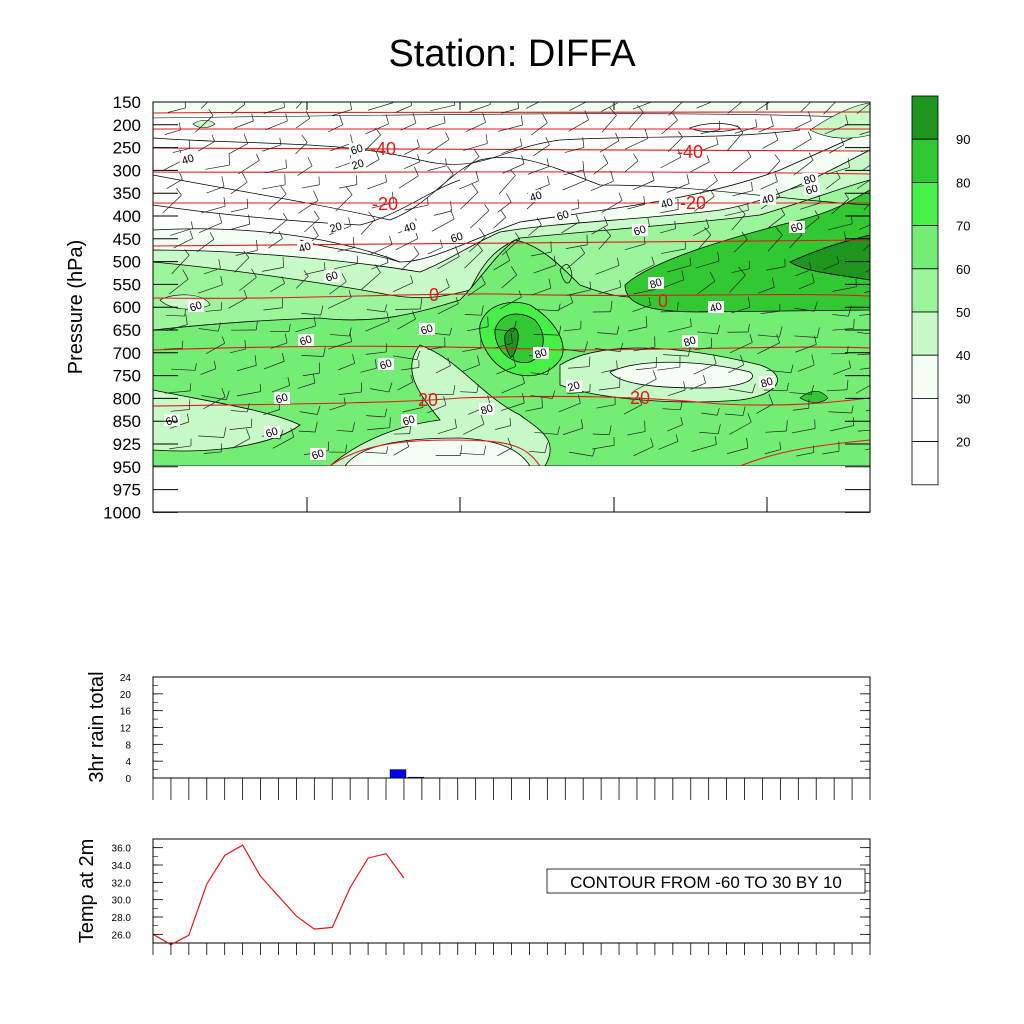 The height and width of the screenshot is (1024, 1024). I want to click on rain-bars, so click(407, 774).